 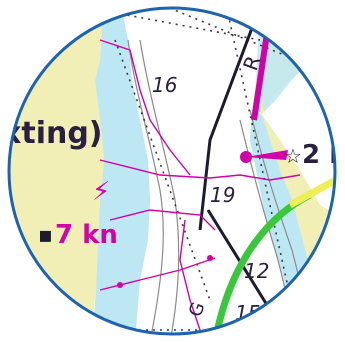 I want to click on letter-g-label: G, so click(x=197, y=309).